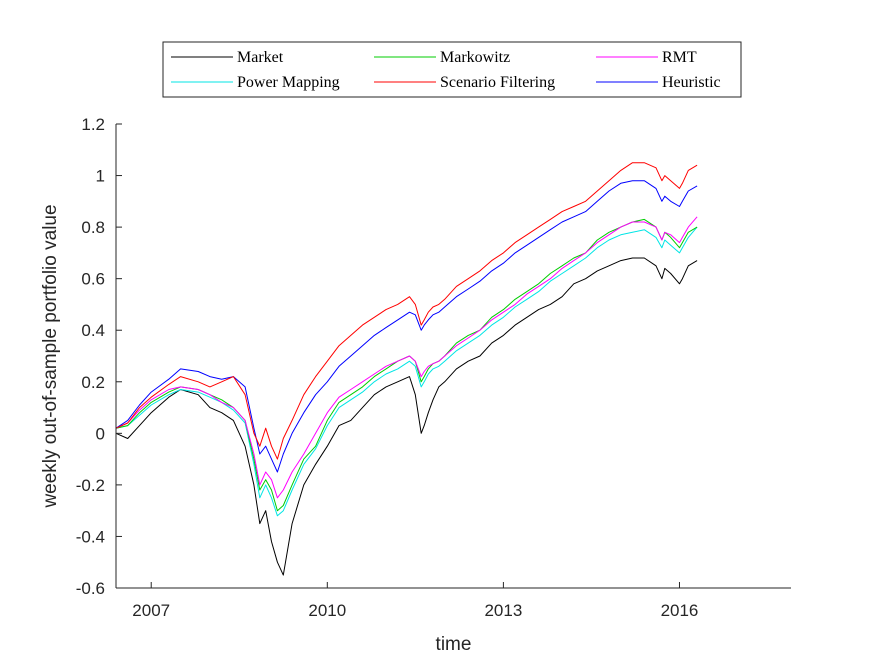 The width and height of the screenshot is (875, 656). What do you see at coordinates (475, 57) in the screenshot?
I see `legend-label: Markowitz` at bounding box center [475, 57].